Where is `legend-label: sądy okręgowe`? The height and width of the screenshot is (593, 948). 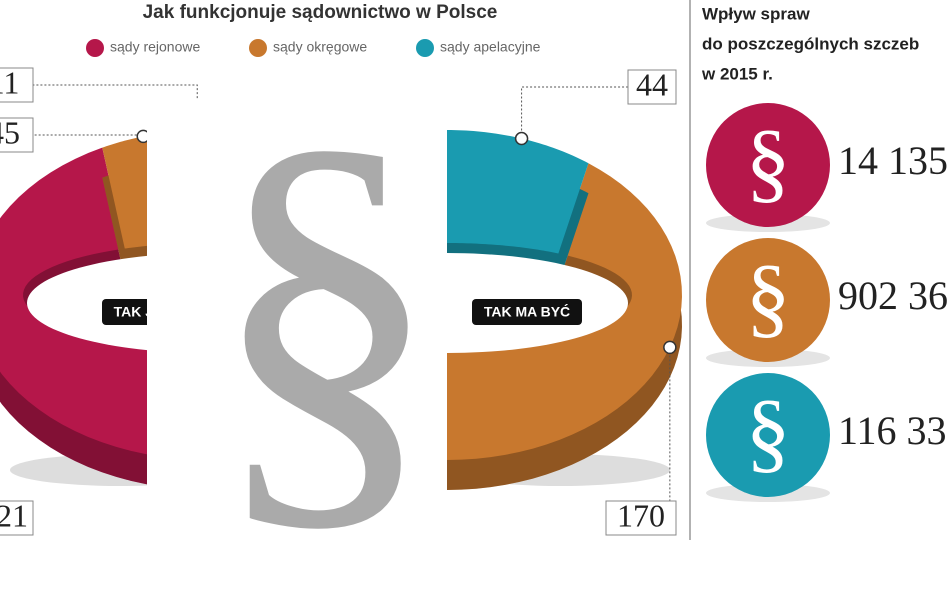
legend-label: sądy okręgowe is located at coordinates (320, 47).